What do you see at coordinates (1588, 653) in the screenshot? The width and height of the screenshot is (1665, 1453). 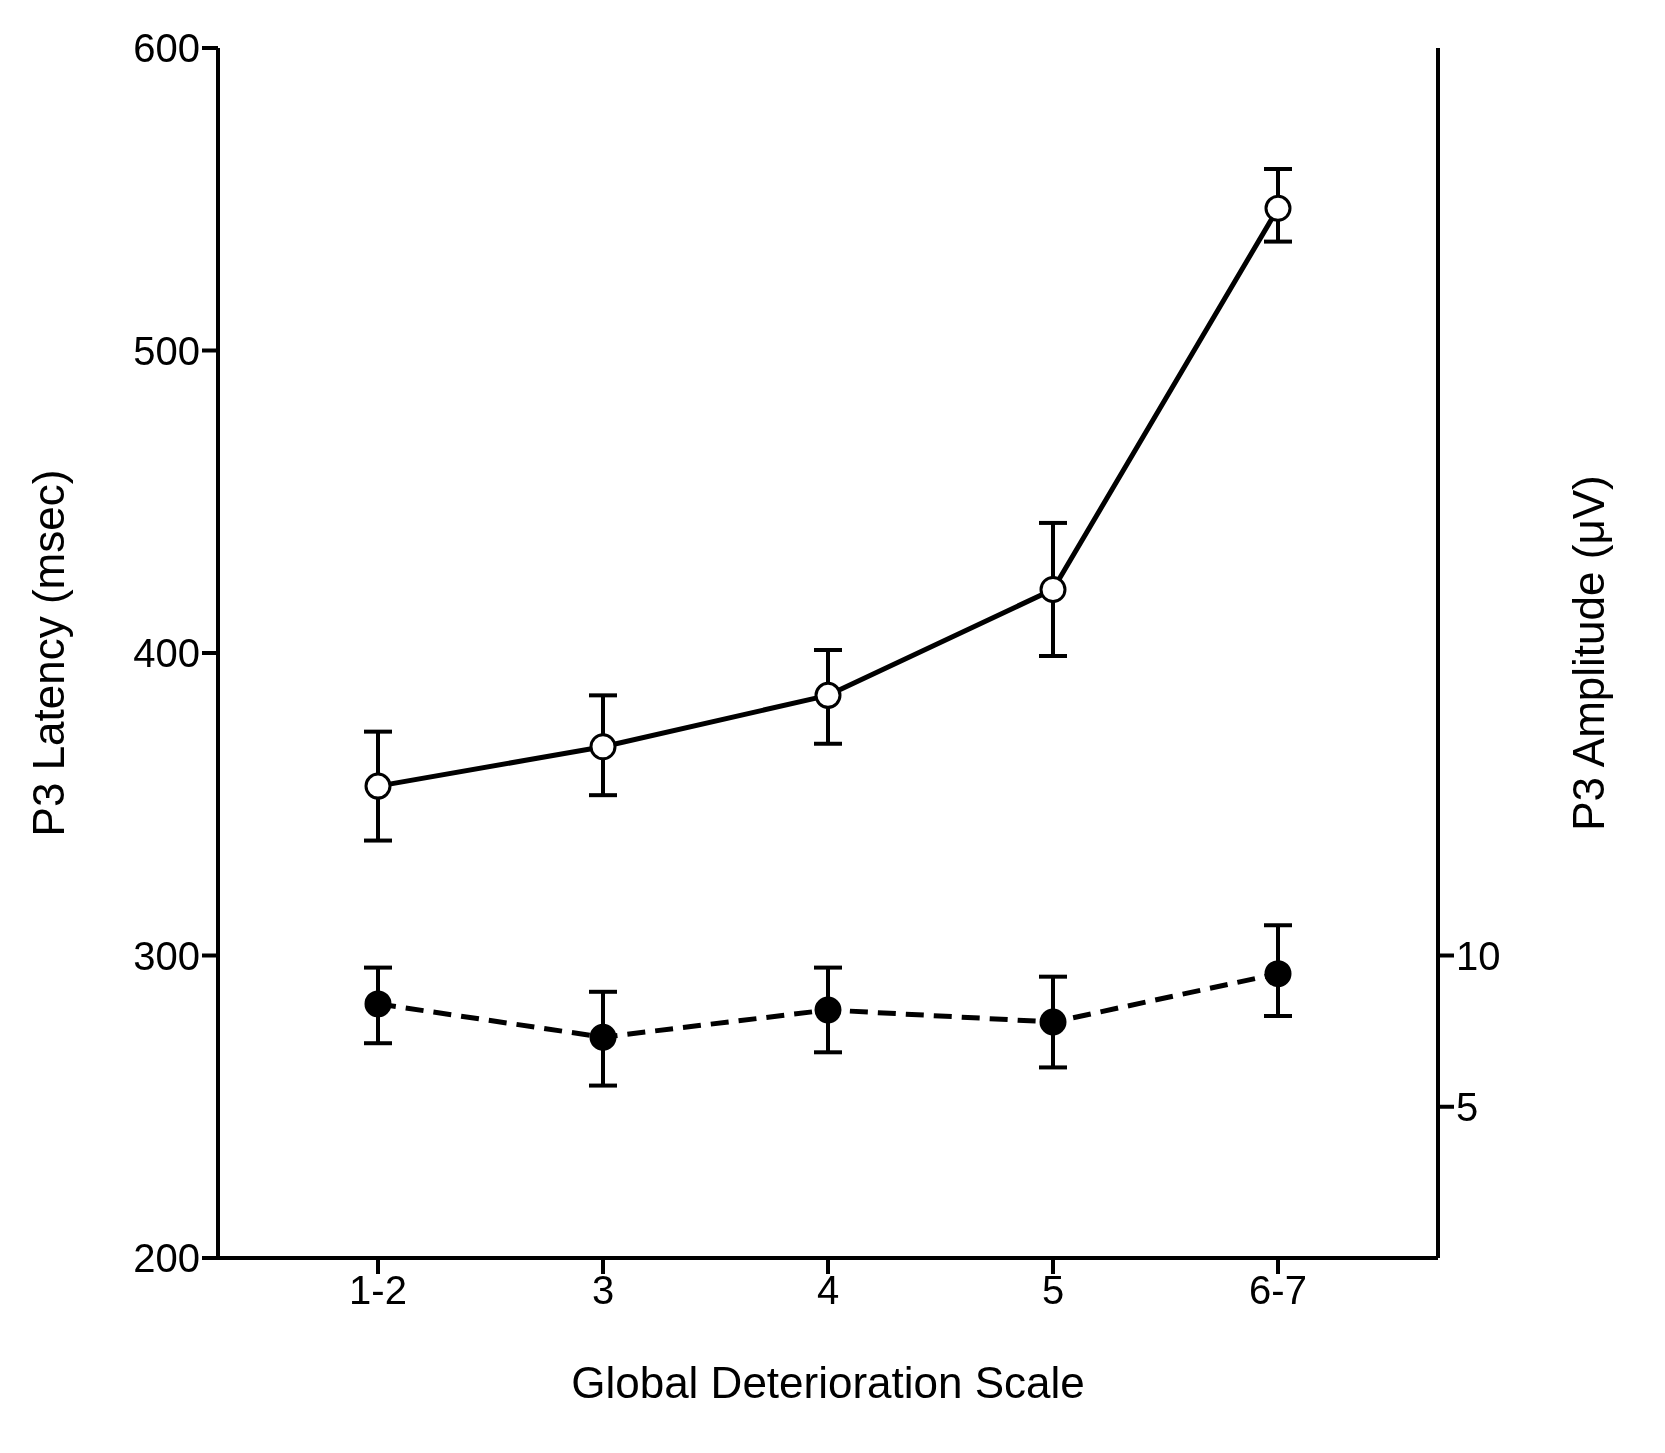 I see `y2-axis-title: P3 Amplitude (μV)` at bounding box center [1588, 653].